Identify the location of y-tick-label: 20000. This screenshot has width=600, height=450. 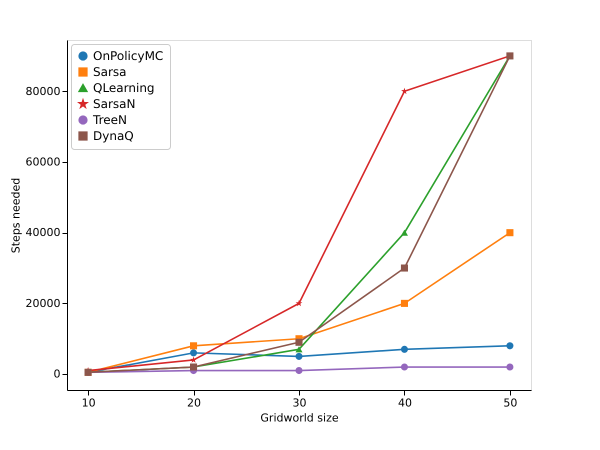
(43, 303).